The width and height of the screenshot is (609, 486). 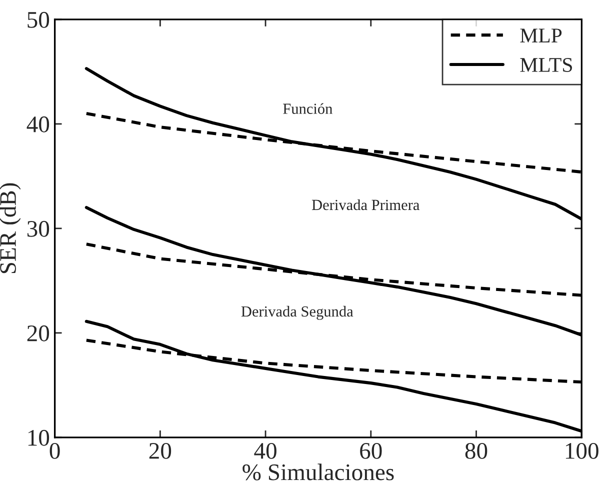 What do you see at coordinates (366, 204) in the screenshot?
I see `annotation: Derivada Primera` at bounding box center [366, 204].